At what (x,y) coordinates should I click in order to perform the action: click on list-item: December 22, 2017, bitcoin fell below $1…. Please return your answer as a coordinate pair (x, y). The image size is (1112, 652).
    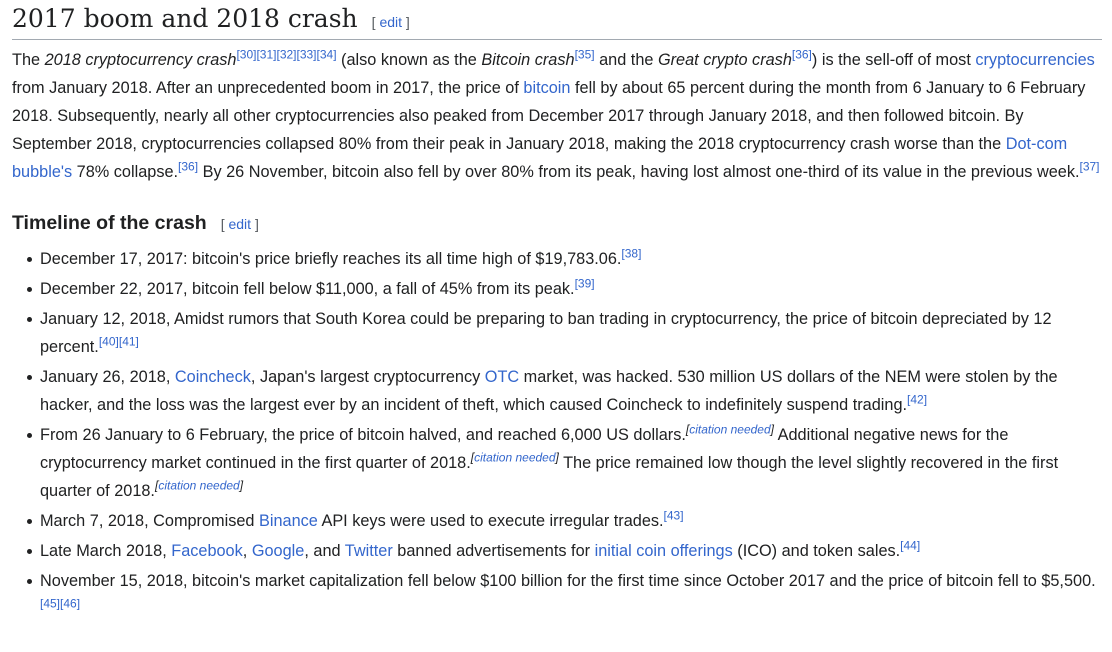
    Looking at the image, I should click on (565, 289).